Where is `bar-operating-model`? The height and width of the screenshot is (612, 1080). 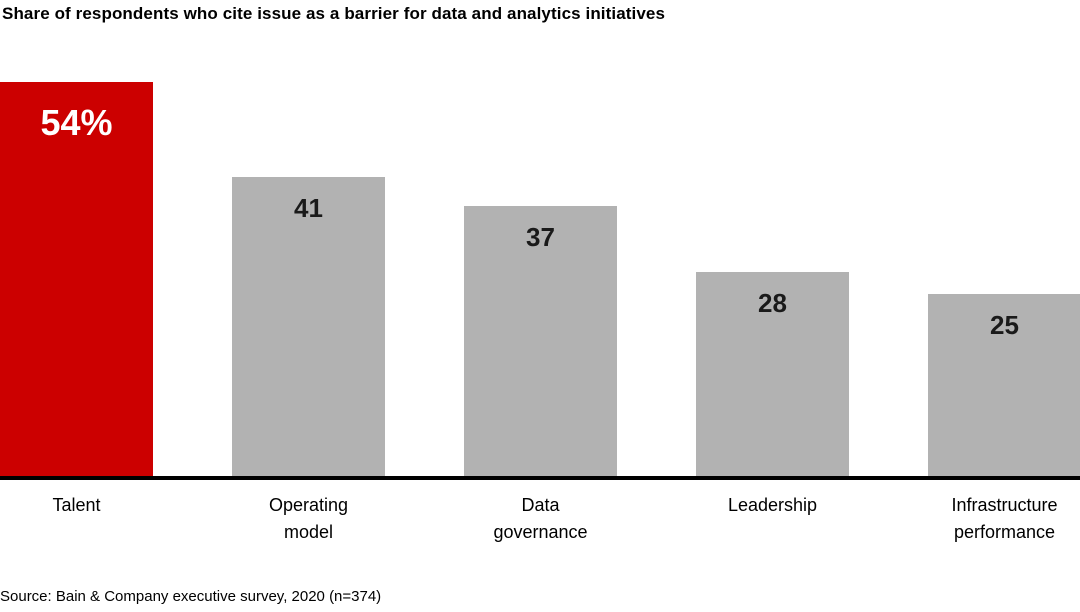
bar-operating-model is located at coordinates (308, 326).